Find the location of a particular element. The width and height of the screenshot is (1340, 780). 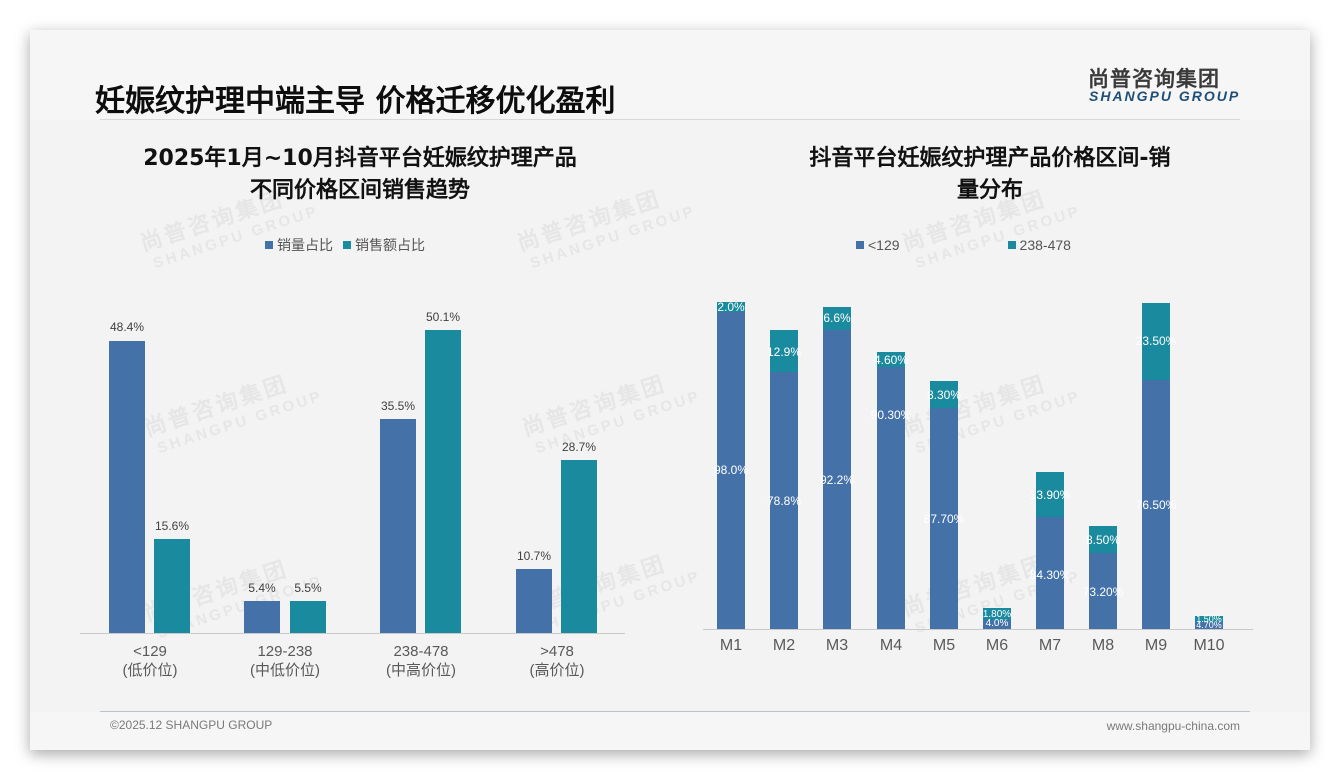

header-band is located at coordinates (670, 75).